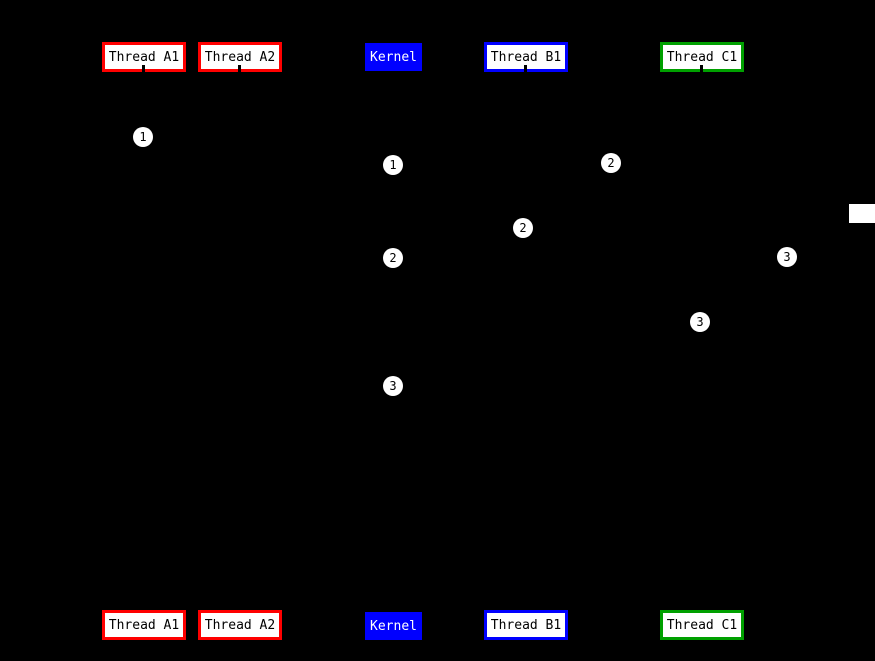 This screenshot has width=875, height=661. I want to click on actor-bottom-thread-a1: Thread A1, so click(144, 625).